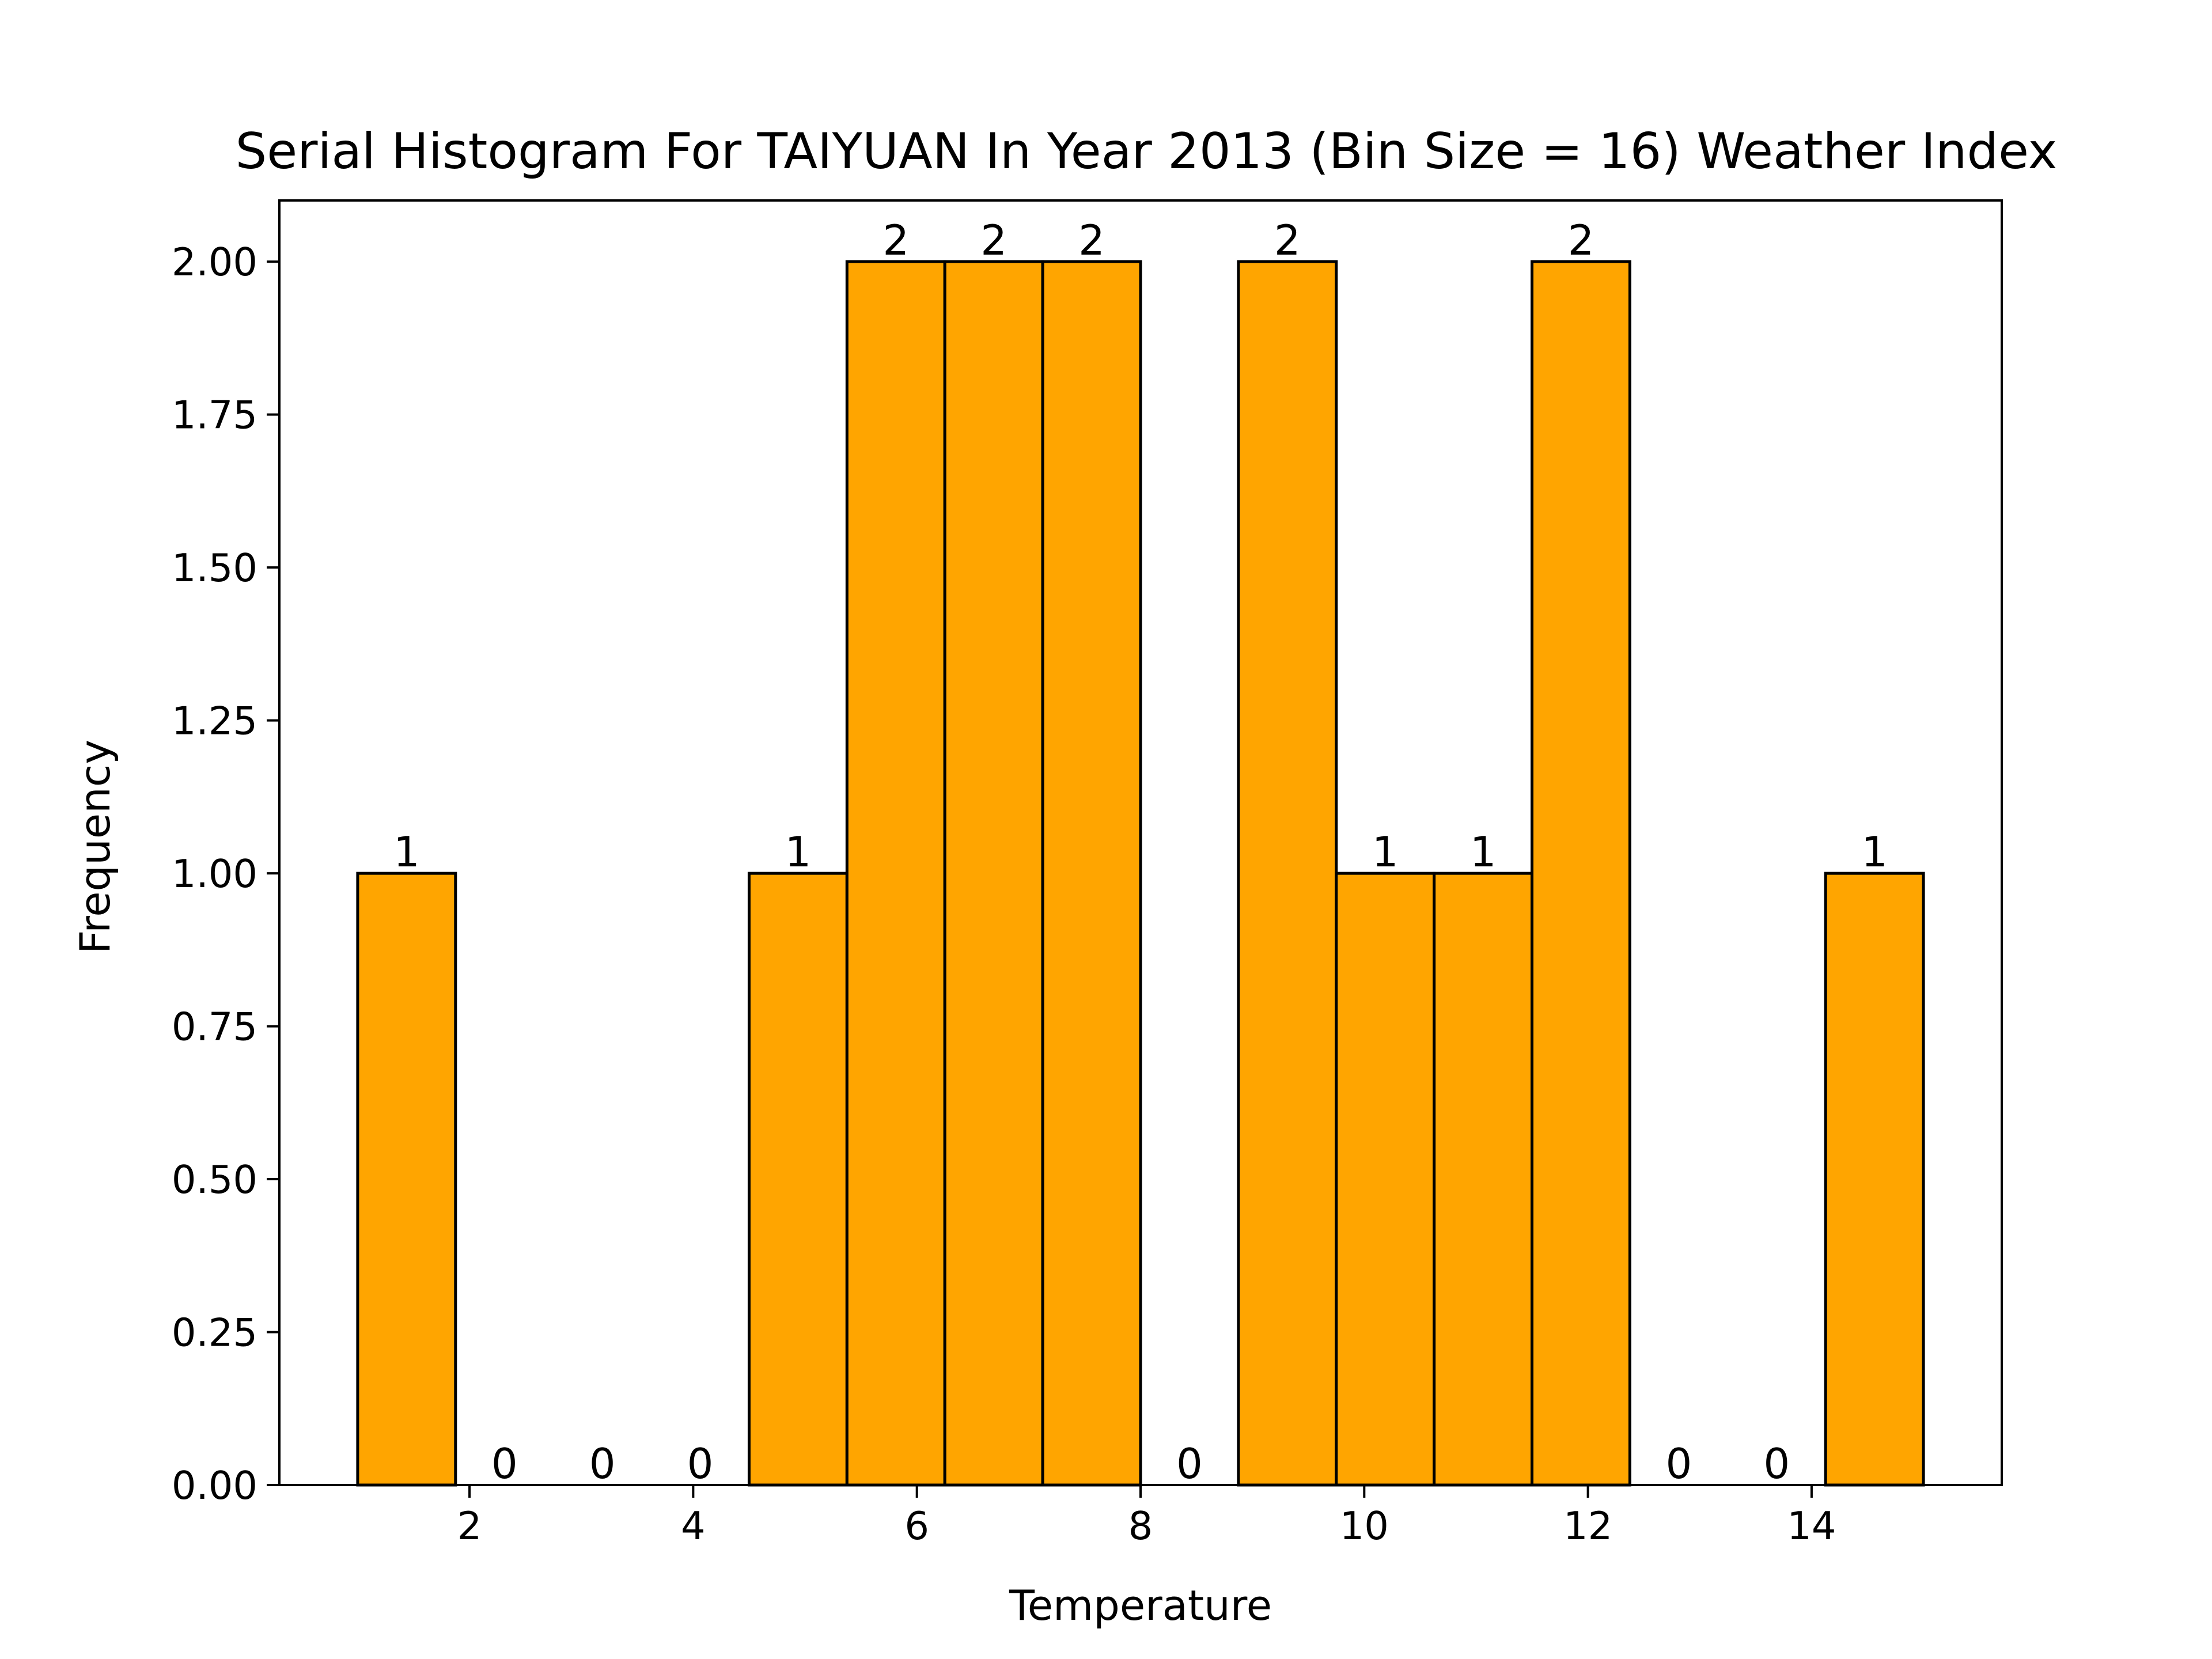 The image size is (2212, 1659). Describe the element at coordinates (214, 721) in the screenshot. I see `y-tick-label: 1.25` at that location.